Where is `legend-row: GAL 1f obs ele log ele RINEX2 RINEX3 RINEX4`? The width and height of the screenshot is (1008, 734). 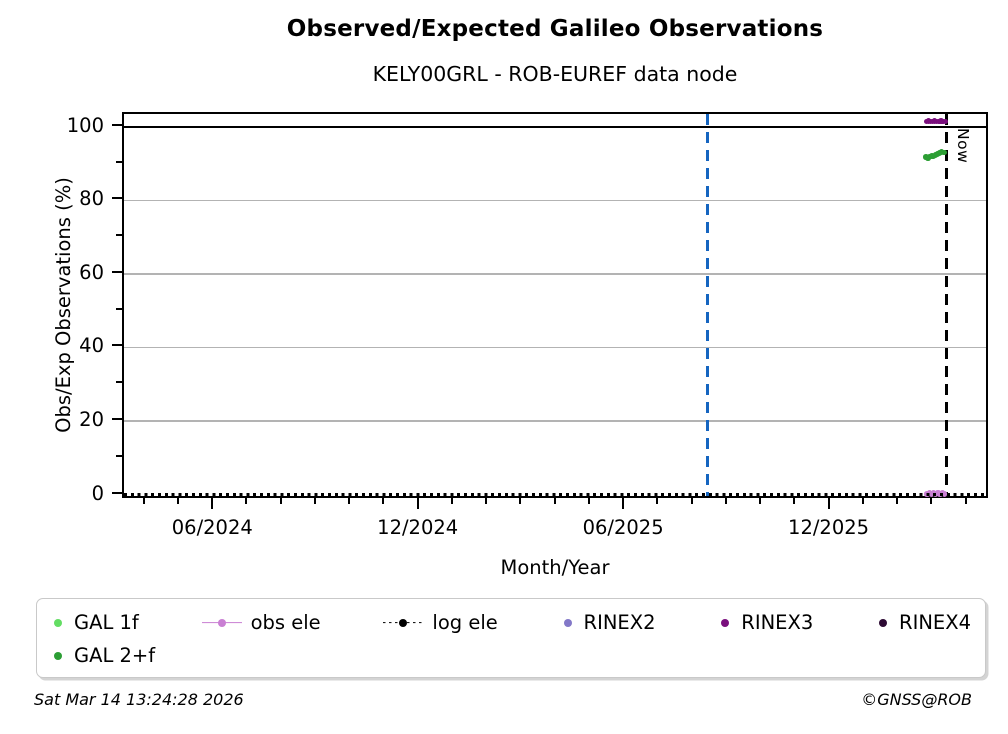
legend-row: GAL 1f obs ele log ele RINEX2 RINEX3 RINEX4 is located at coordinates (511, 622).